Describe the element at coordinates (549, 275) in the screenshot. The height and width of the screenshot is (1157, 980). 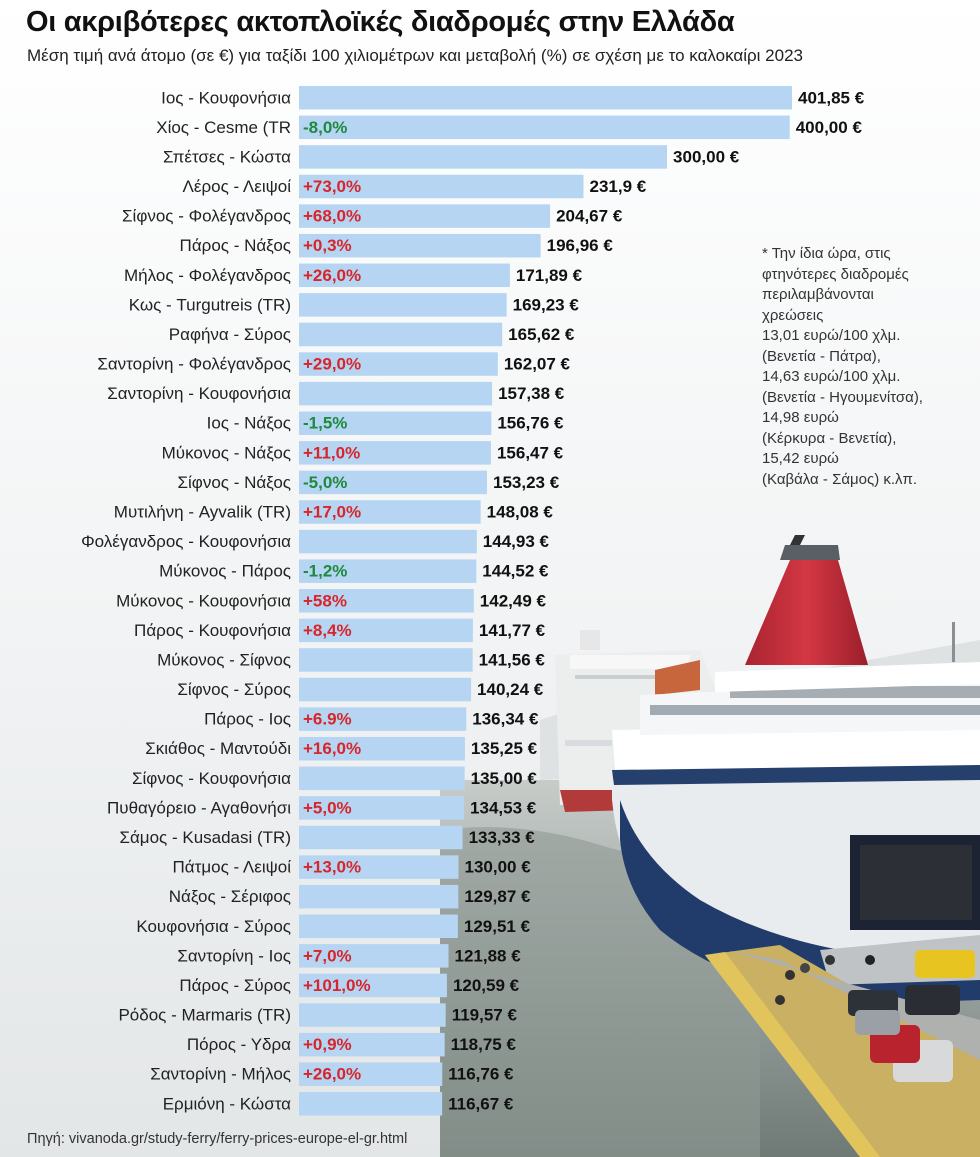
I see `value-label: 171,89 €` at that location.